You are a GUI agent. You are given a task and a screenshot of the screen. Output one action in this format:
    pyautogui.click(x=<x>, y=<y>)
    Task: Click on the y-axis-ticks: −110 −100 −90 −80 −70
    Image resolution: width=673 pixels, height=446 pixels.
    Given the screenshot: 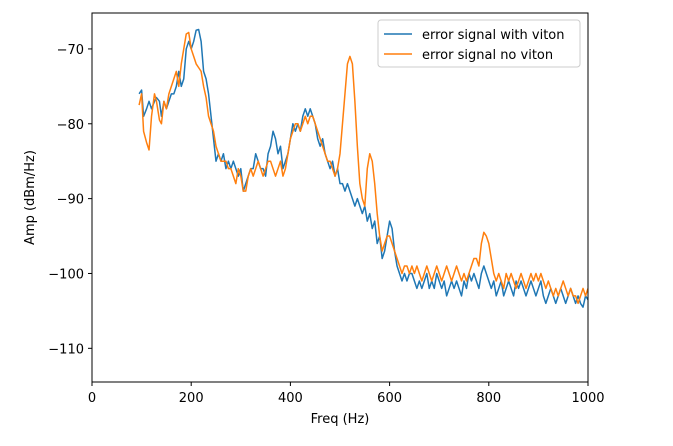 What is the action you would take?
    pyautogui.click(x=70, y=200)
    